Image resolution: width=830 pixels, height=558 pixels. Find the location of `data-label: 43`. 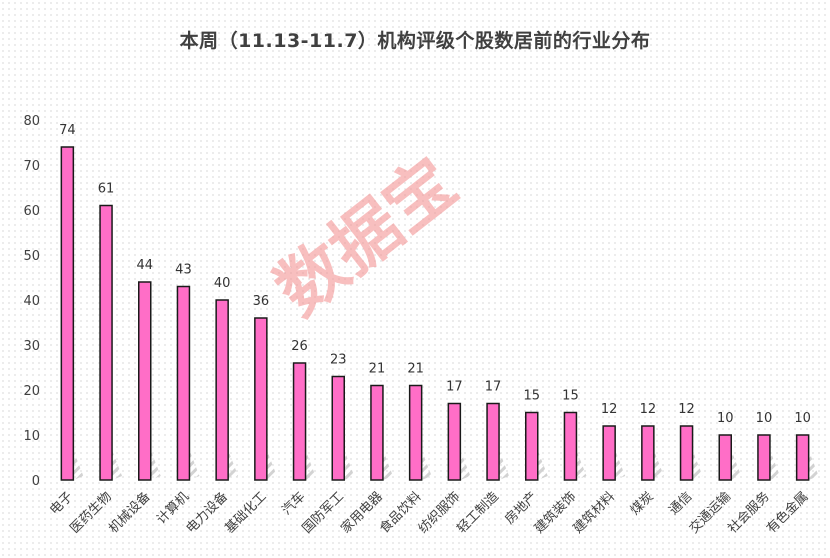

data-label: 43 is located at coordinates (183, 270).